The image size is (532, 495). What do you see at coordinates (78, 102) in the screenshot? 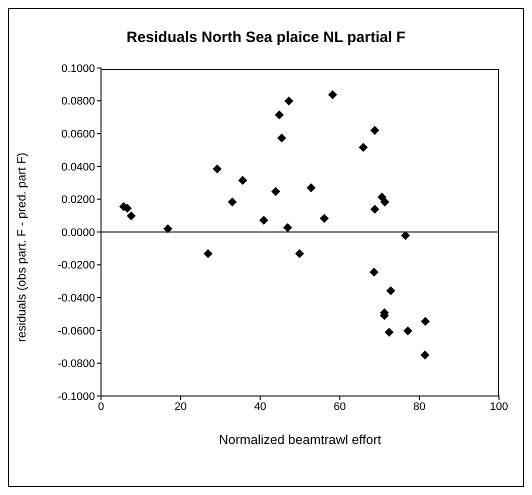
I see `y-tick-label: 0.0800` at bounding box center [78, 102].